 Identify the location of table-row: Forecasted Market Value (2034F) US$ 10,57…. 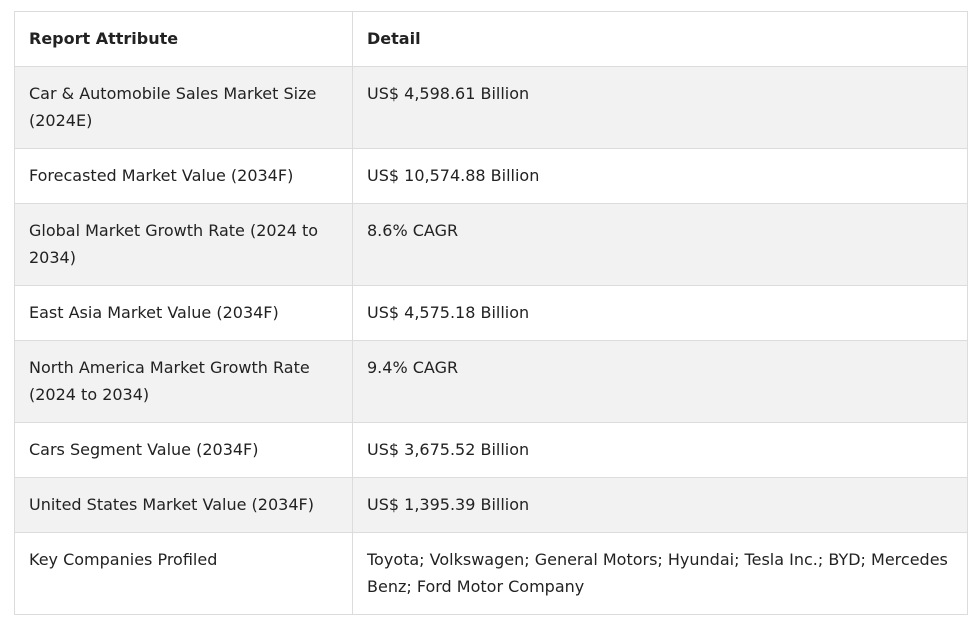
(491, 176).